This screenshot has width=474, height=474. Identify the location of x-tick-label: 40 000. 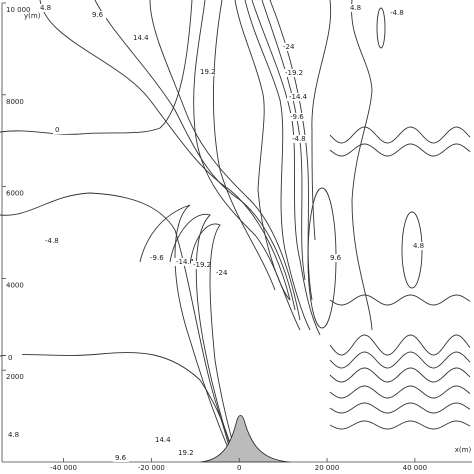
(415, 468).